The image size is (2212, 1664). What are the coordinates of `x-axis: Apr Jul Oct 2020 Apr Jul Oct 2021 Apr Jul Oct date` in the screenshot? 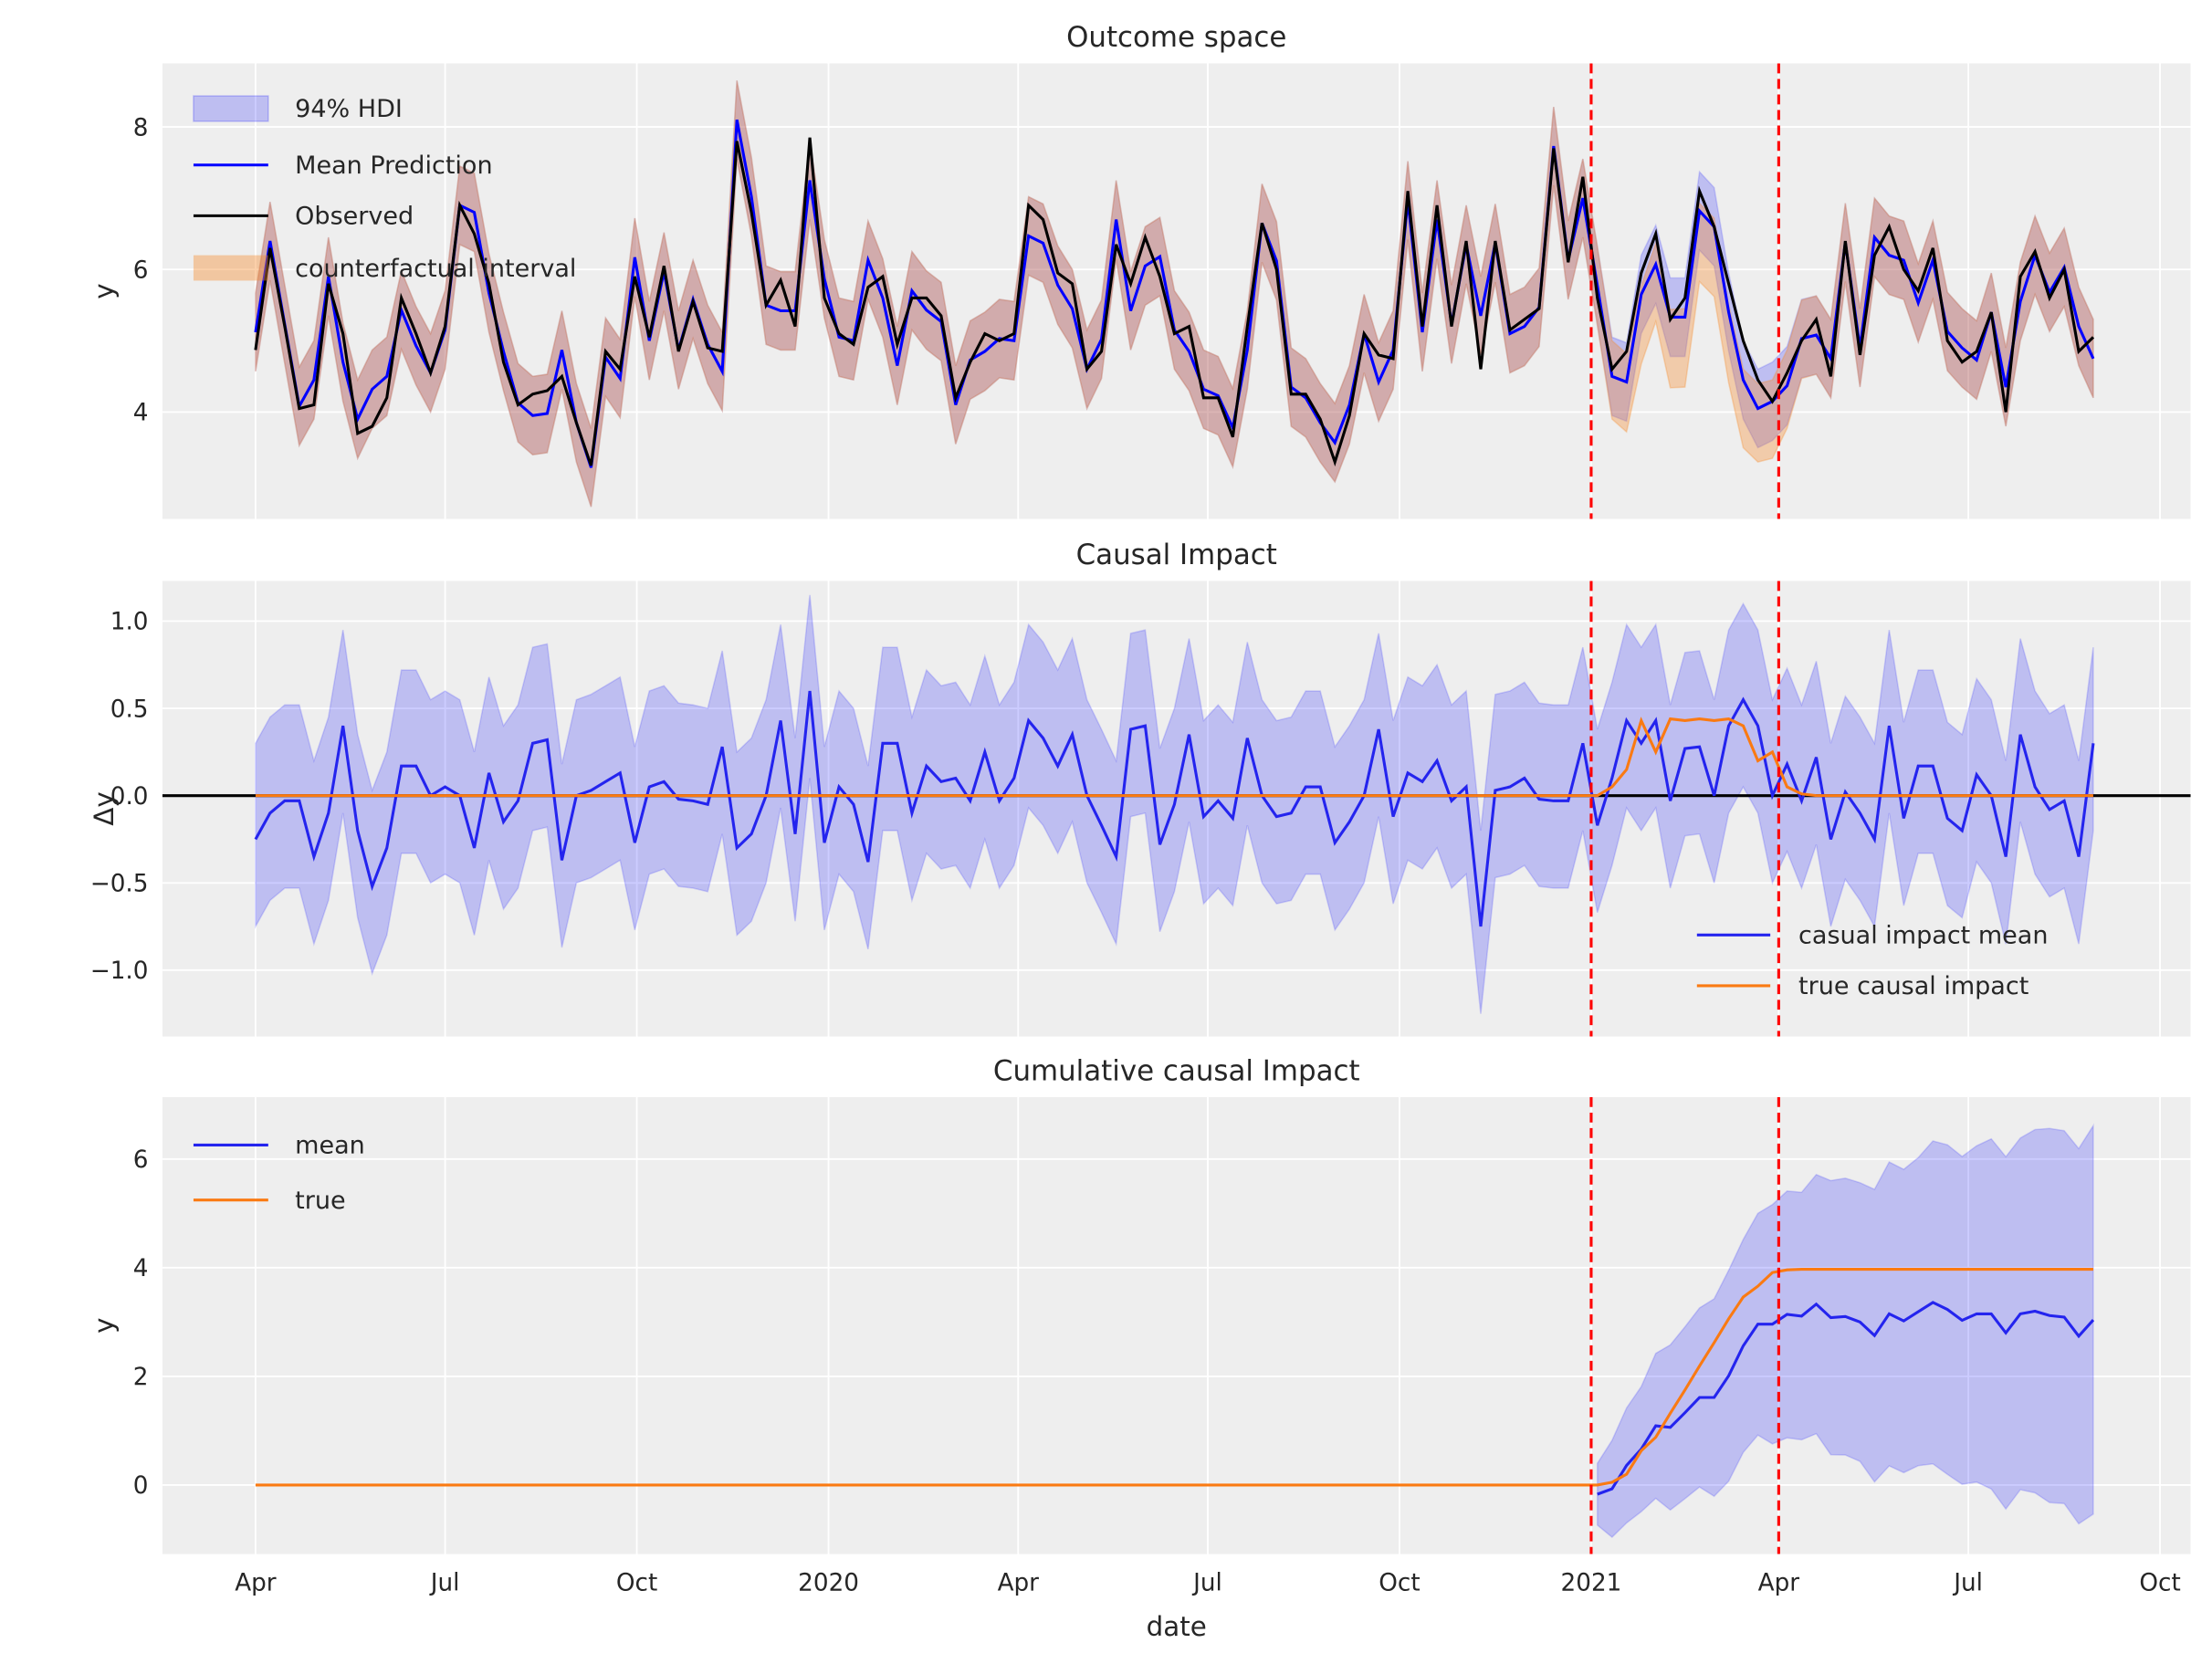 It's located at (1208, 1606).